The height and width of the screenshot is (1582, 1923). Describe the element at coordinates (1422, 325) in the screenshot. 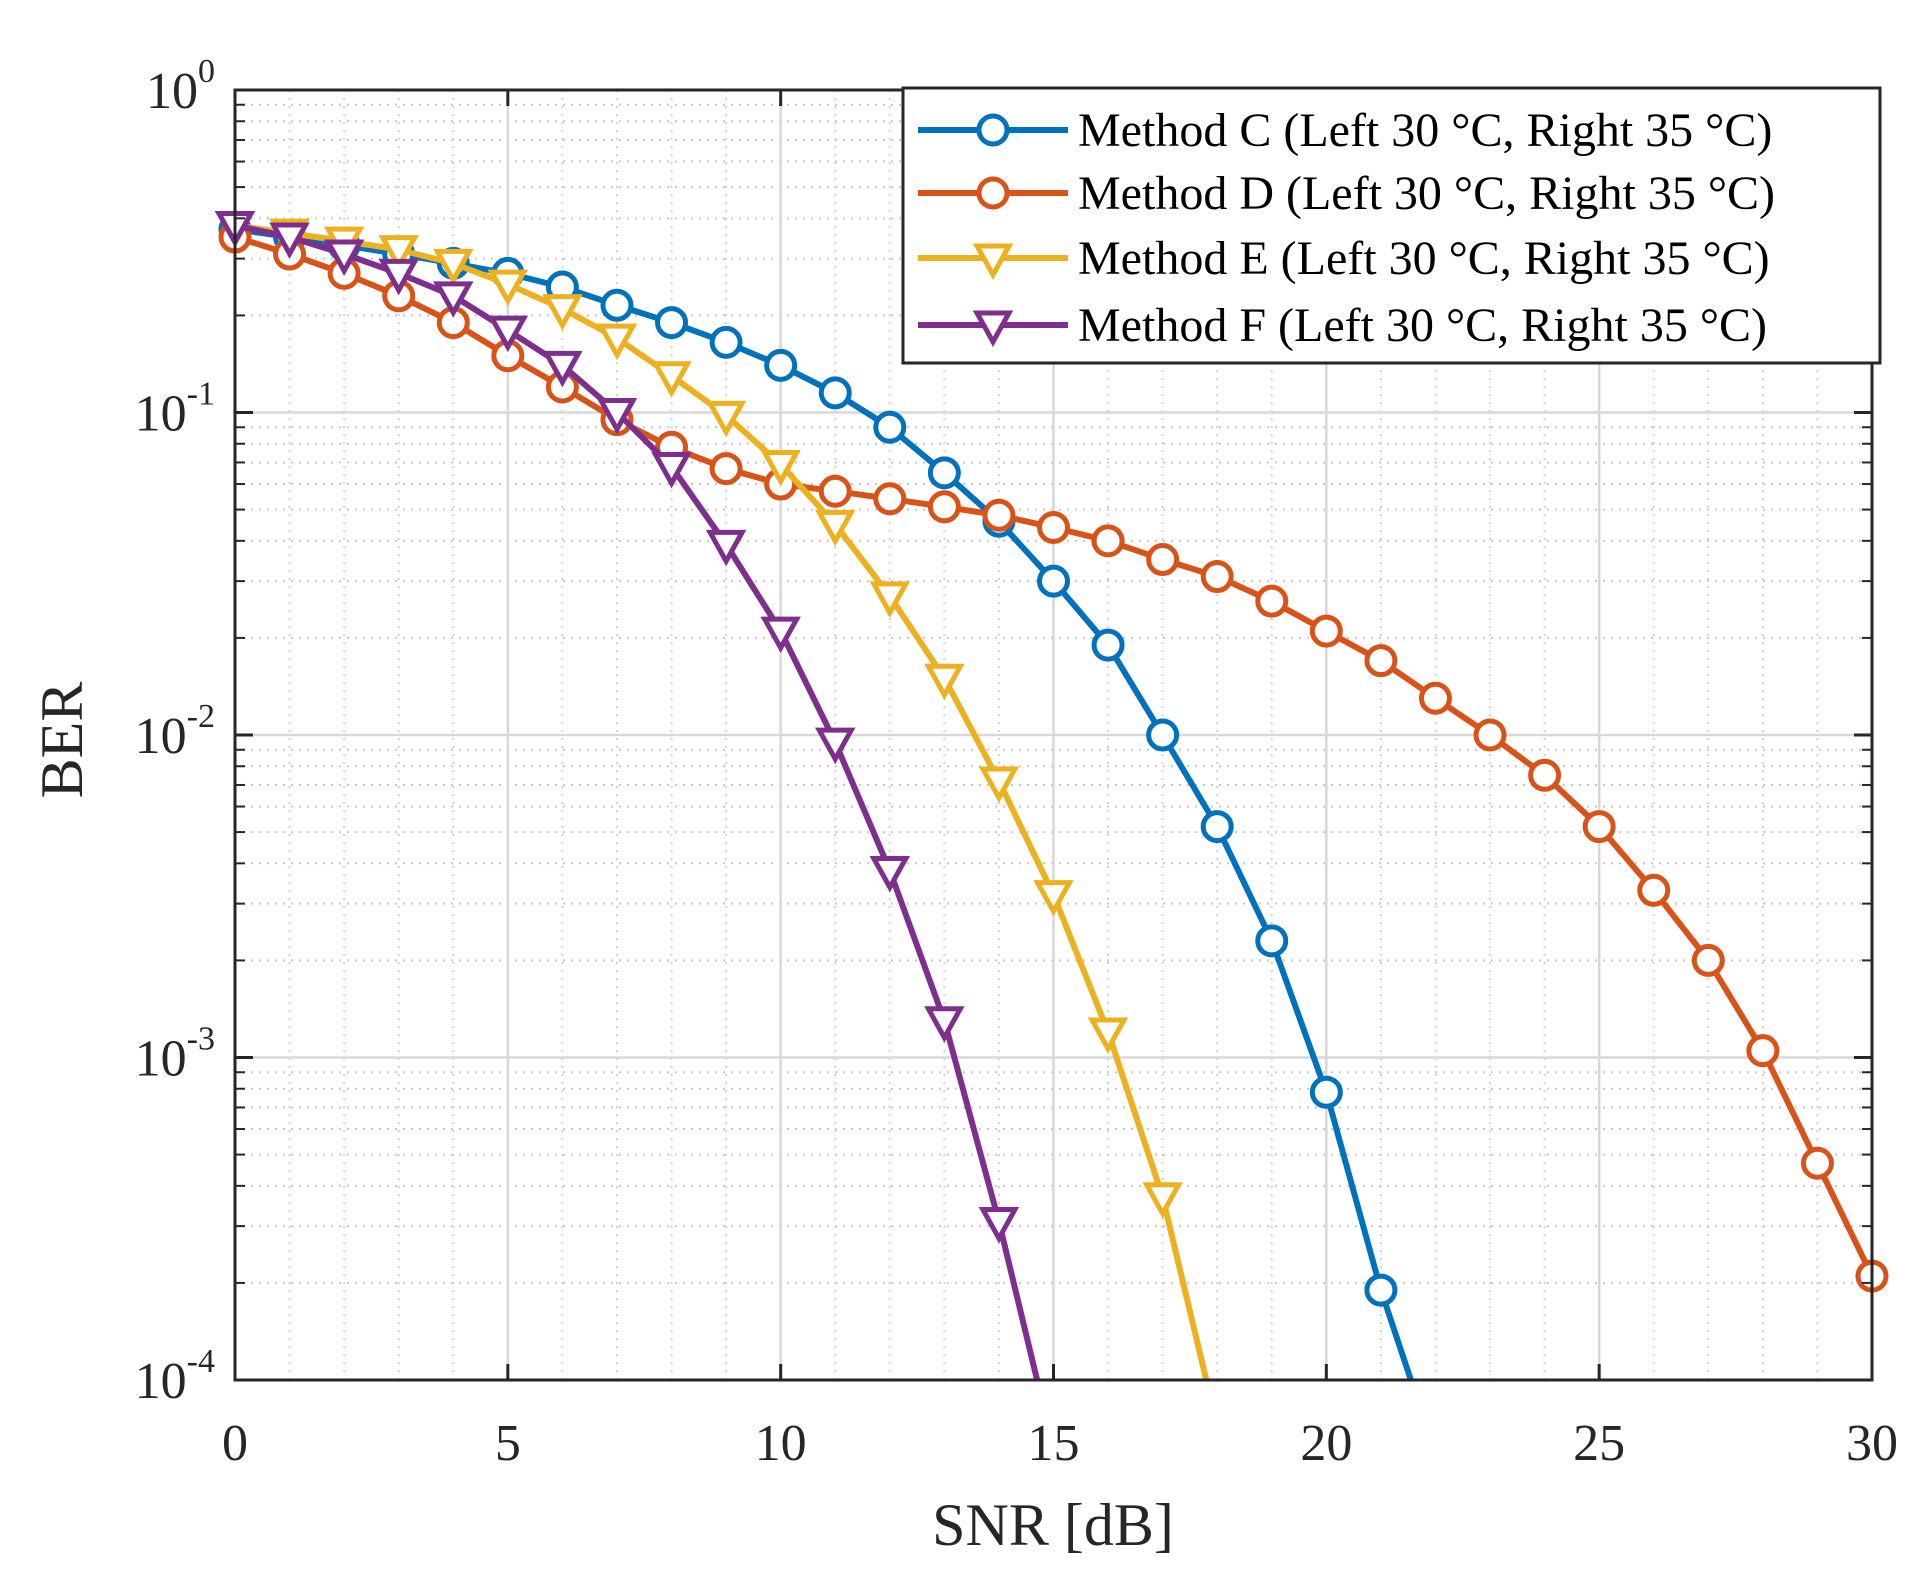

I see `legend-label: Method F (Left 30 °C, Right 35 °C)` at that location.